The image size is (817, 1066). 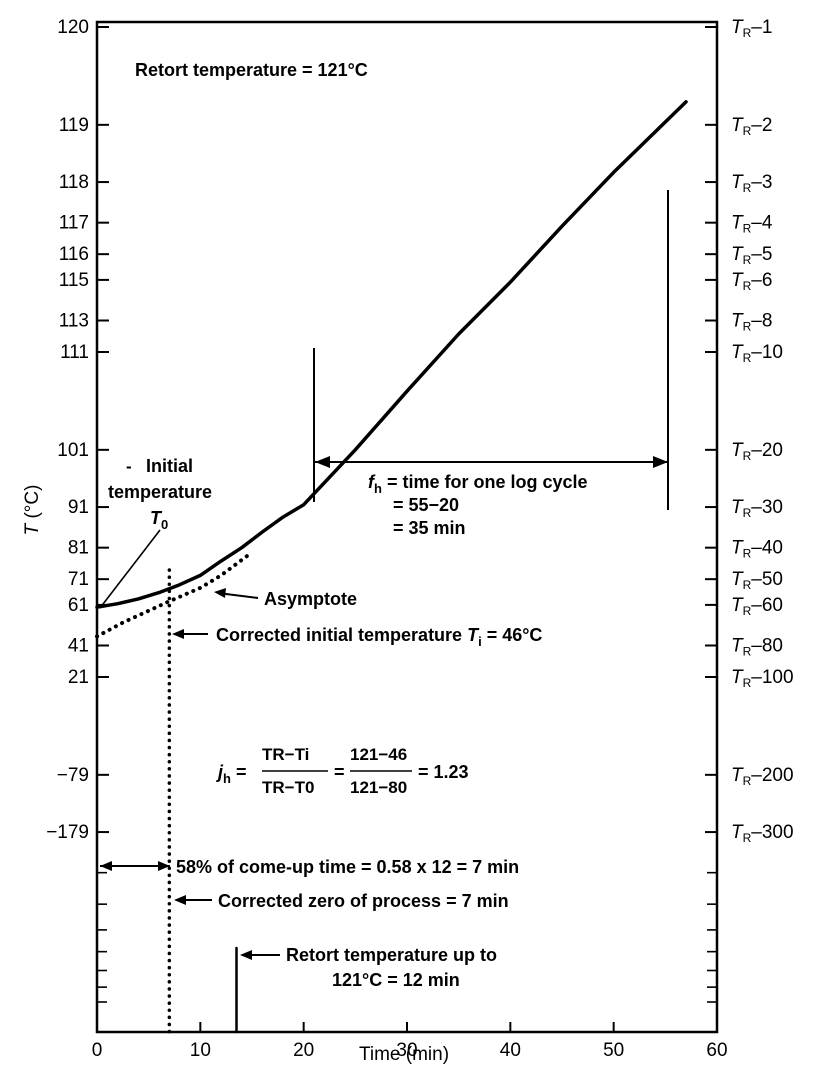 What do you see at coordinates (78, 548) in the screenshot?
I see `y-tick-label: 81` at bounding box center [78, 548].